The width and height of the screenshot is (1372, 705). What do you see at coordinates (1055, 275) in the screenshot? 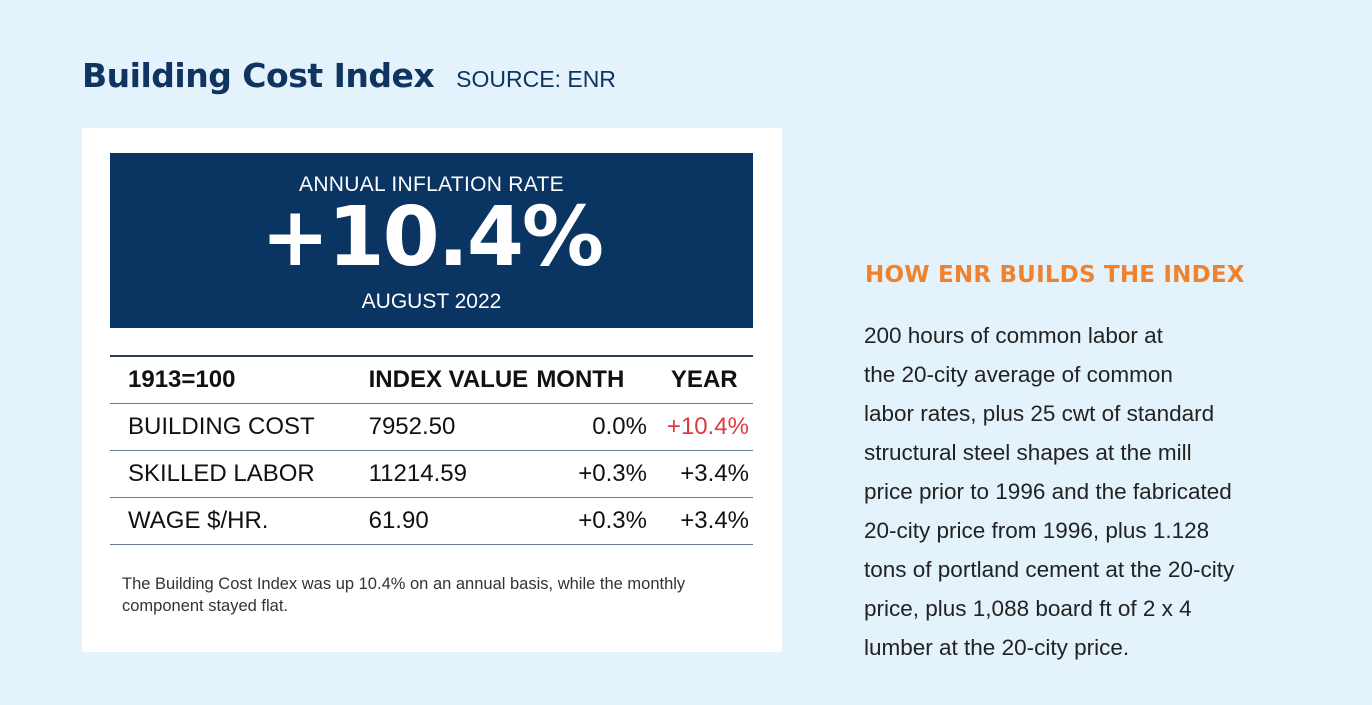
I see `side-heading: HOW ENR BUILDS THE INDEX` at bounding box center [1055, 275].